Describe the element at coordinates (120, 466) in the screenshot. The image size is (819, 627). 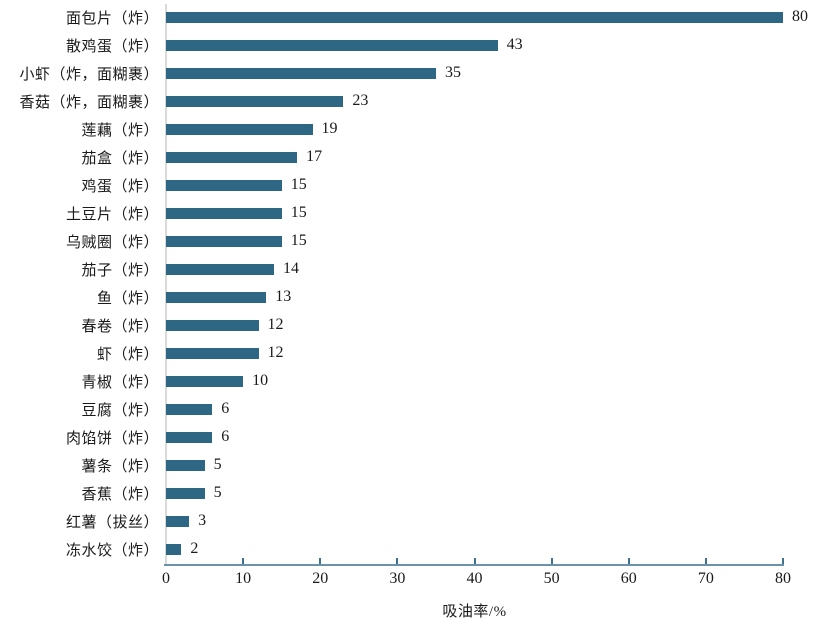
I see `category-label: 薯条（炸）` at that location.